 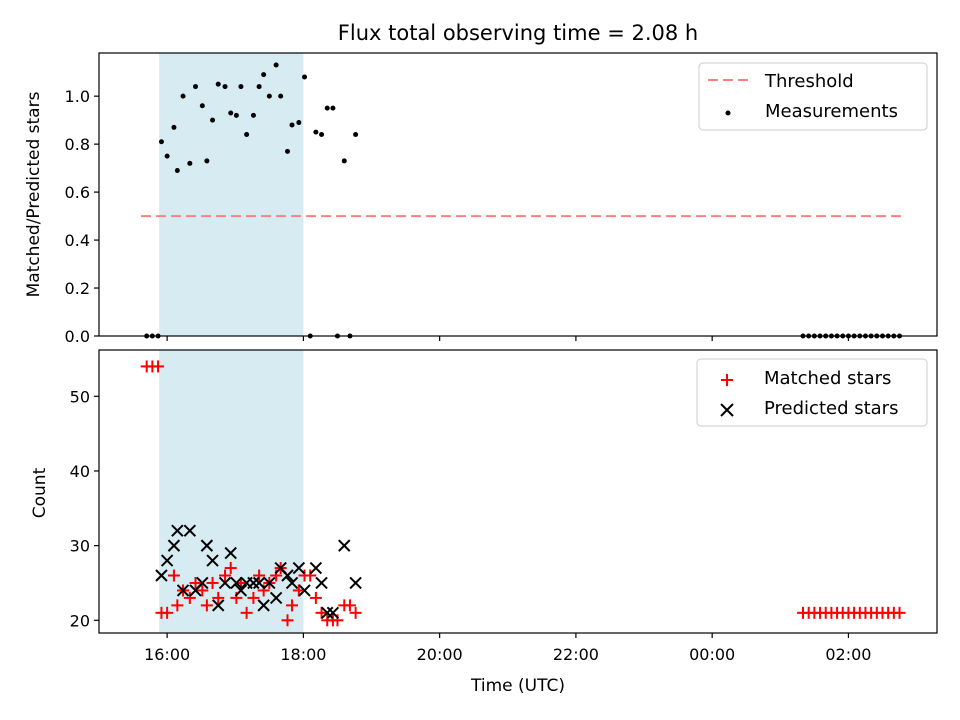 I want to click on count-y-ticks: 20 30 40 50, so click(x=84, y=508).